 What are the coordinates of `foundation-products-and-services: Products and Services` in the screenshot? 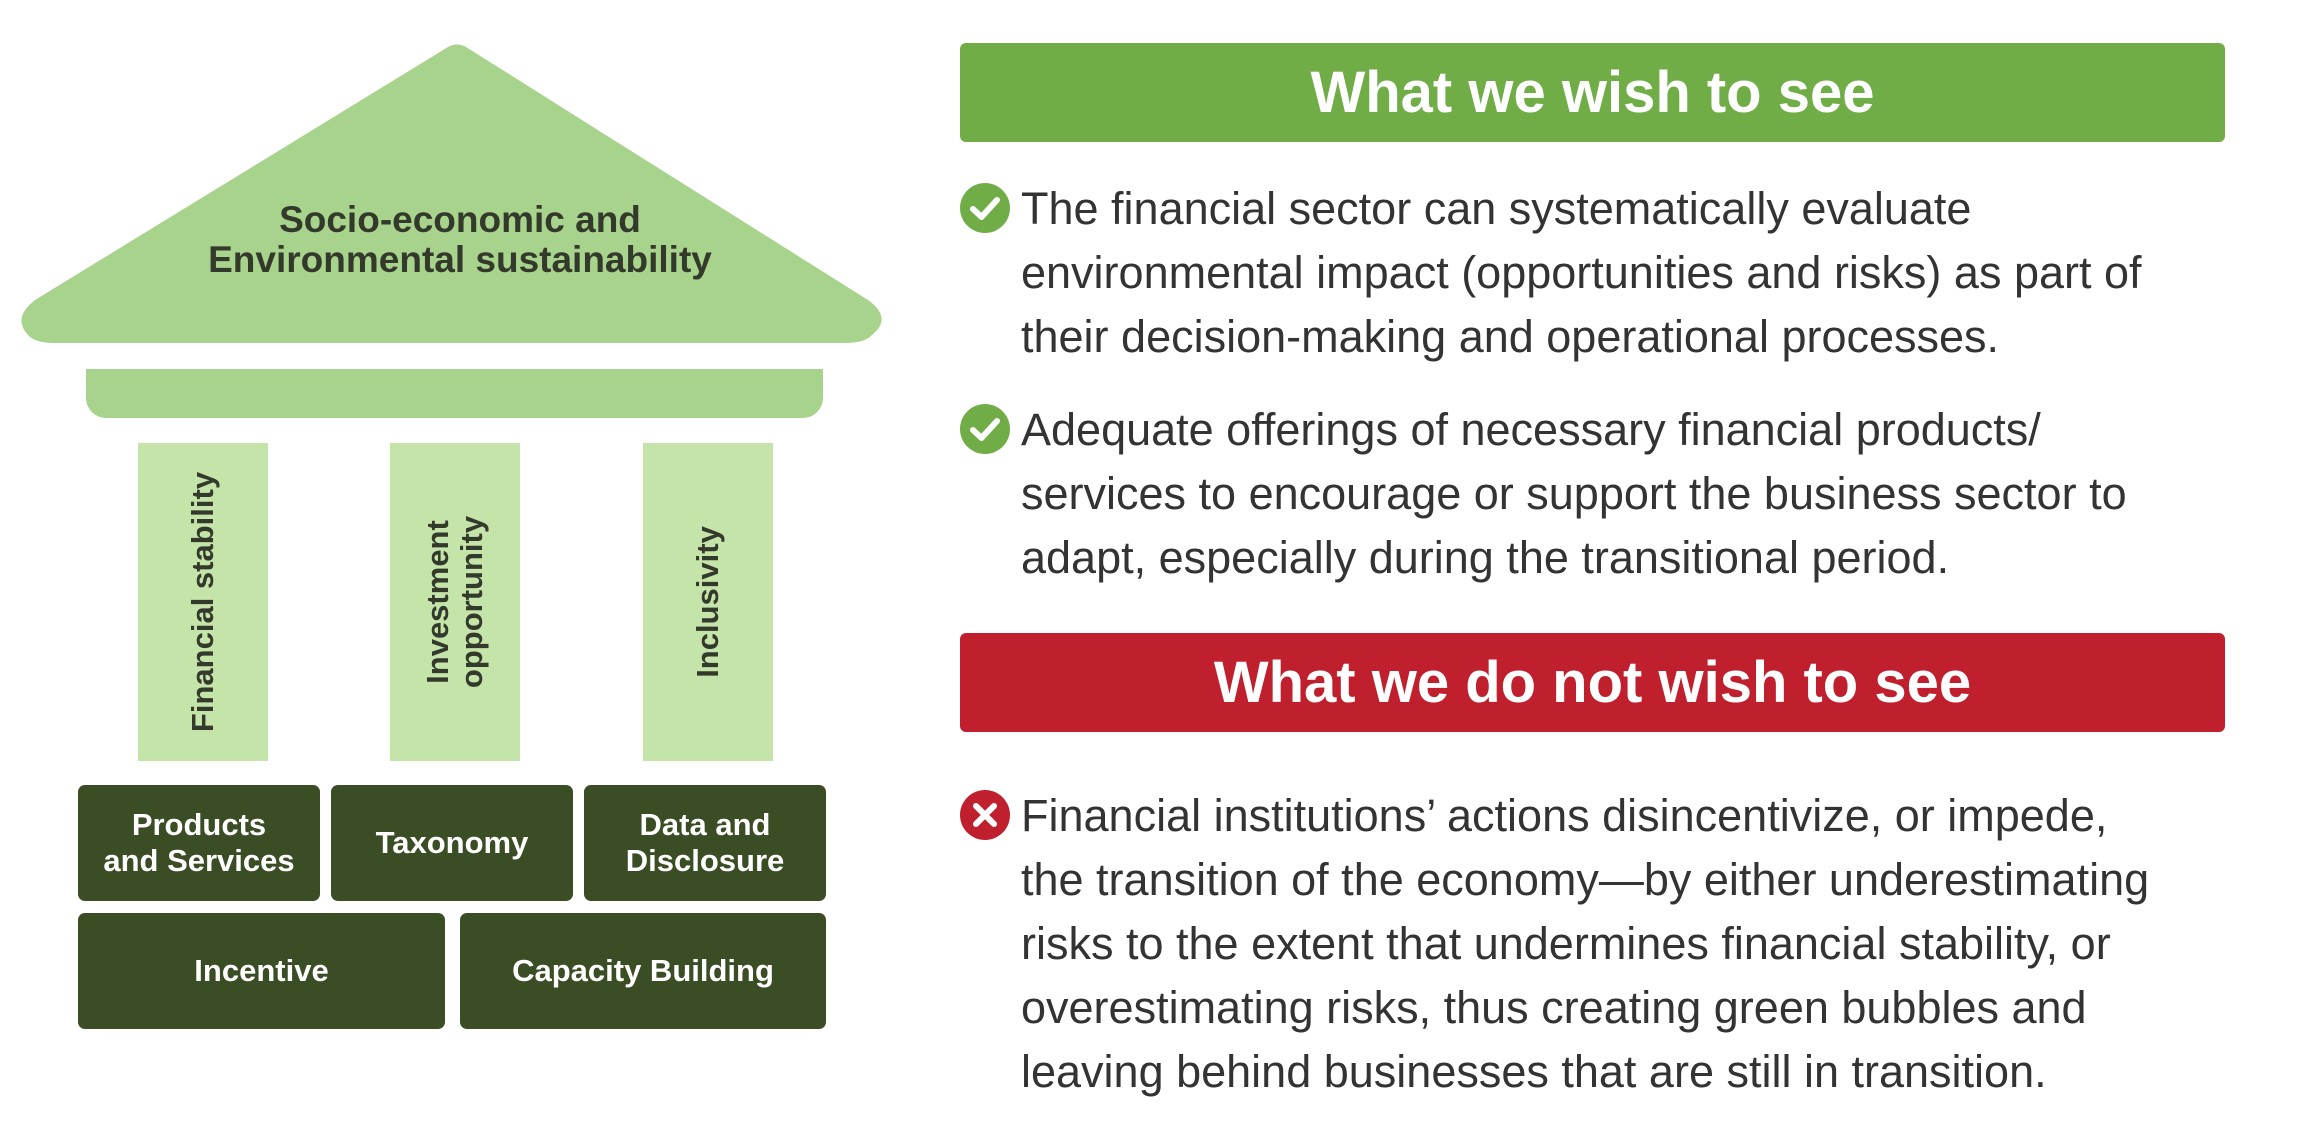 It's located at (199, 843).